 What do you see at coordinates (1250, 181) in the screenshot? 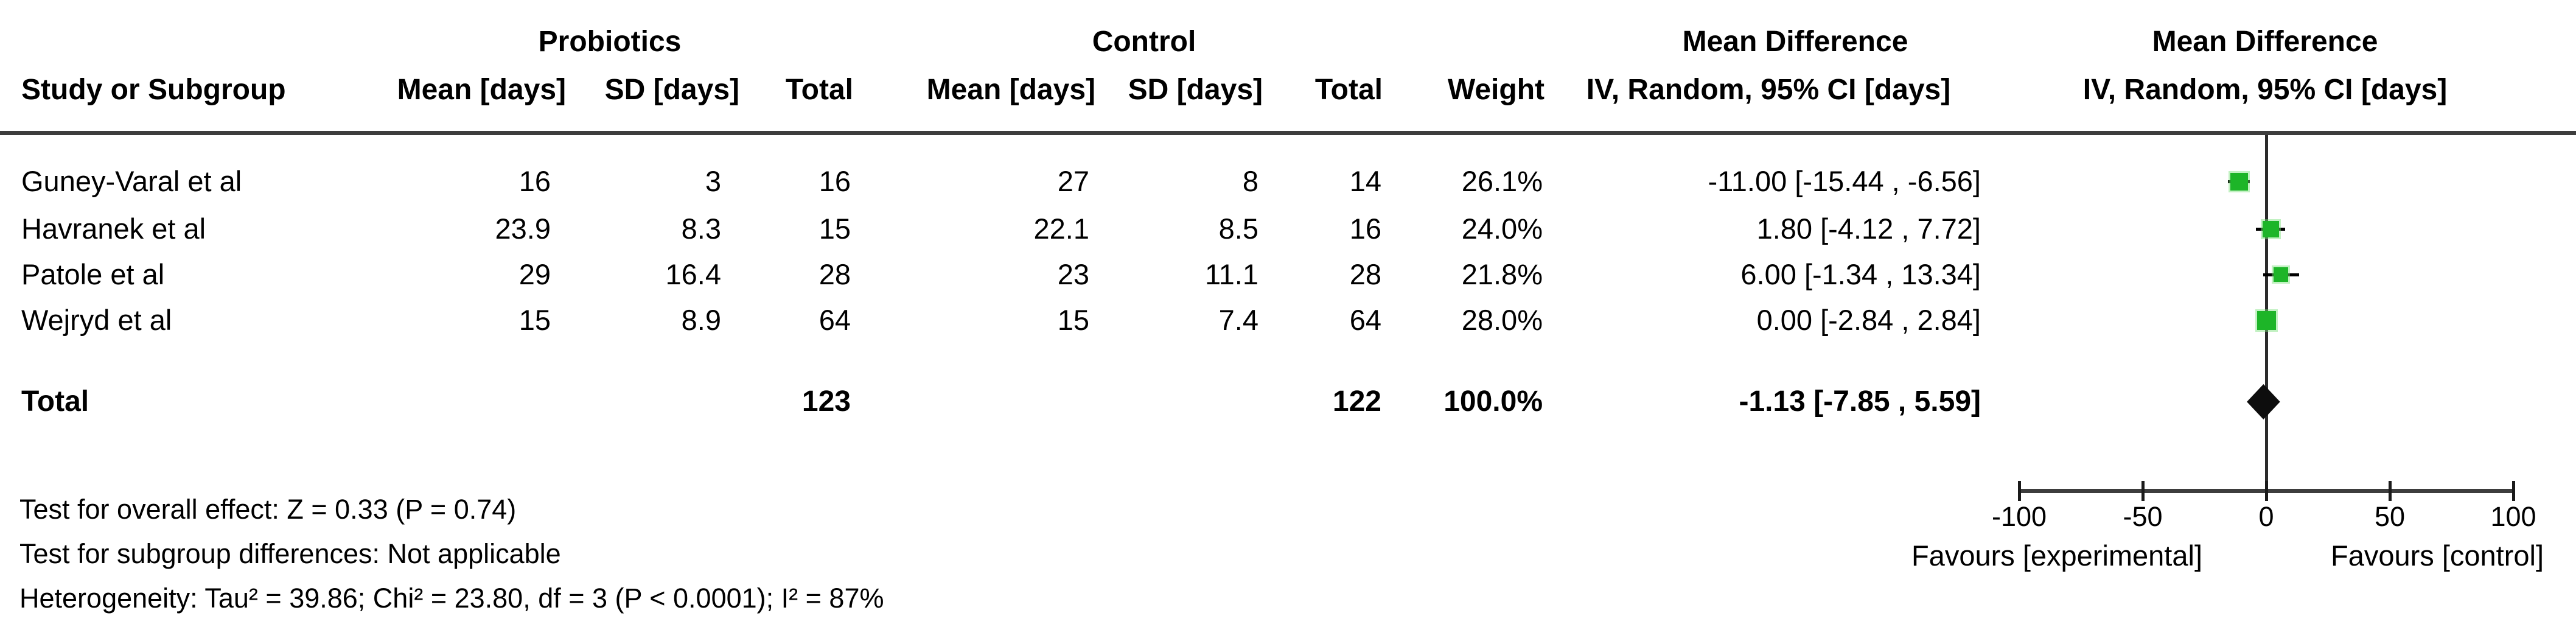
I see `control-sd: 8` at bounding box center [1250, 181].